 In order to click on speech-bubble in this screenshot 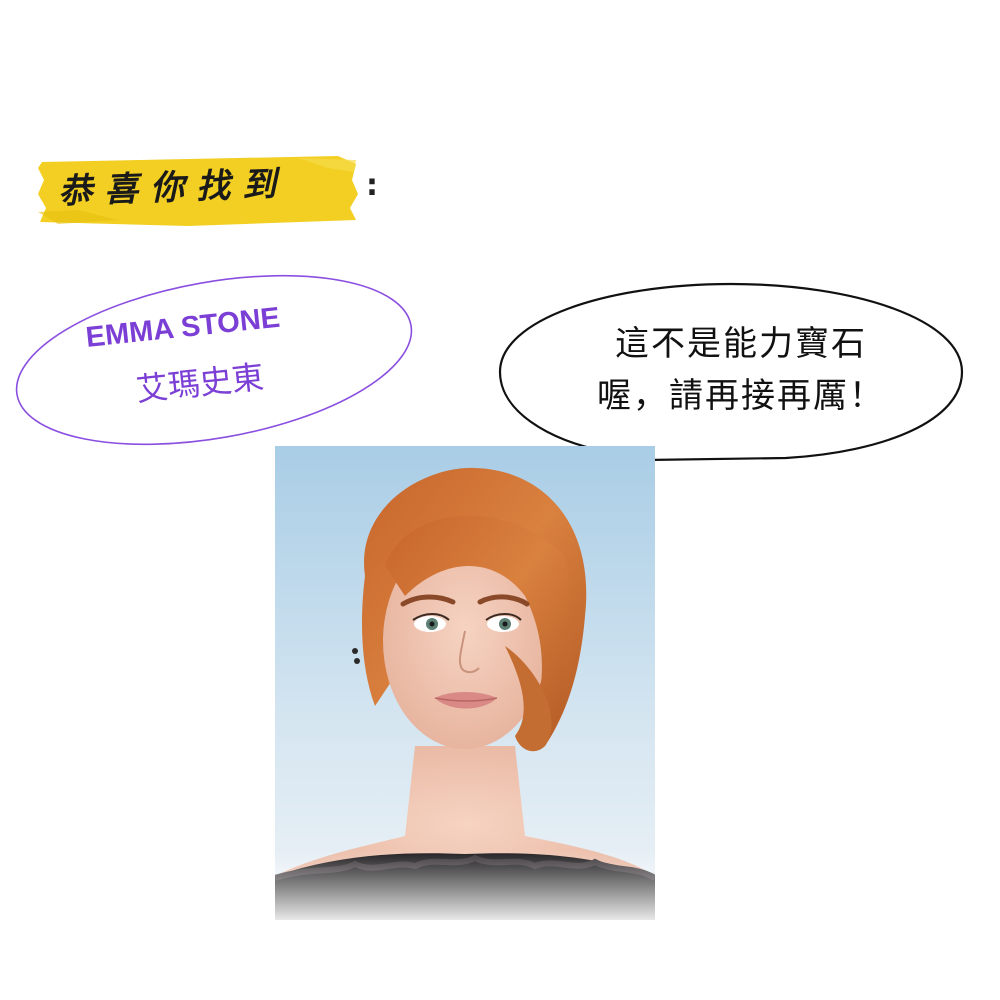, I will do `click(731, 382)`.